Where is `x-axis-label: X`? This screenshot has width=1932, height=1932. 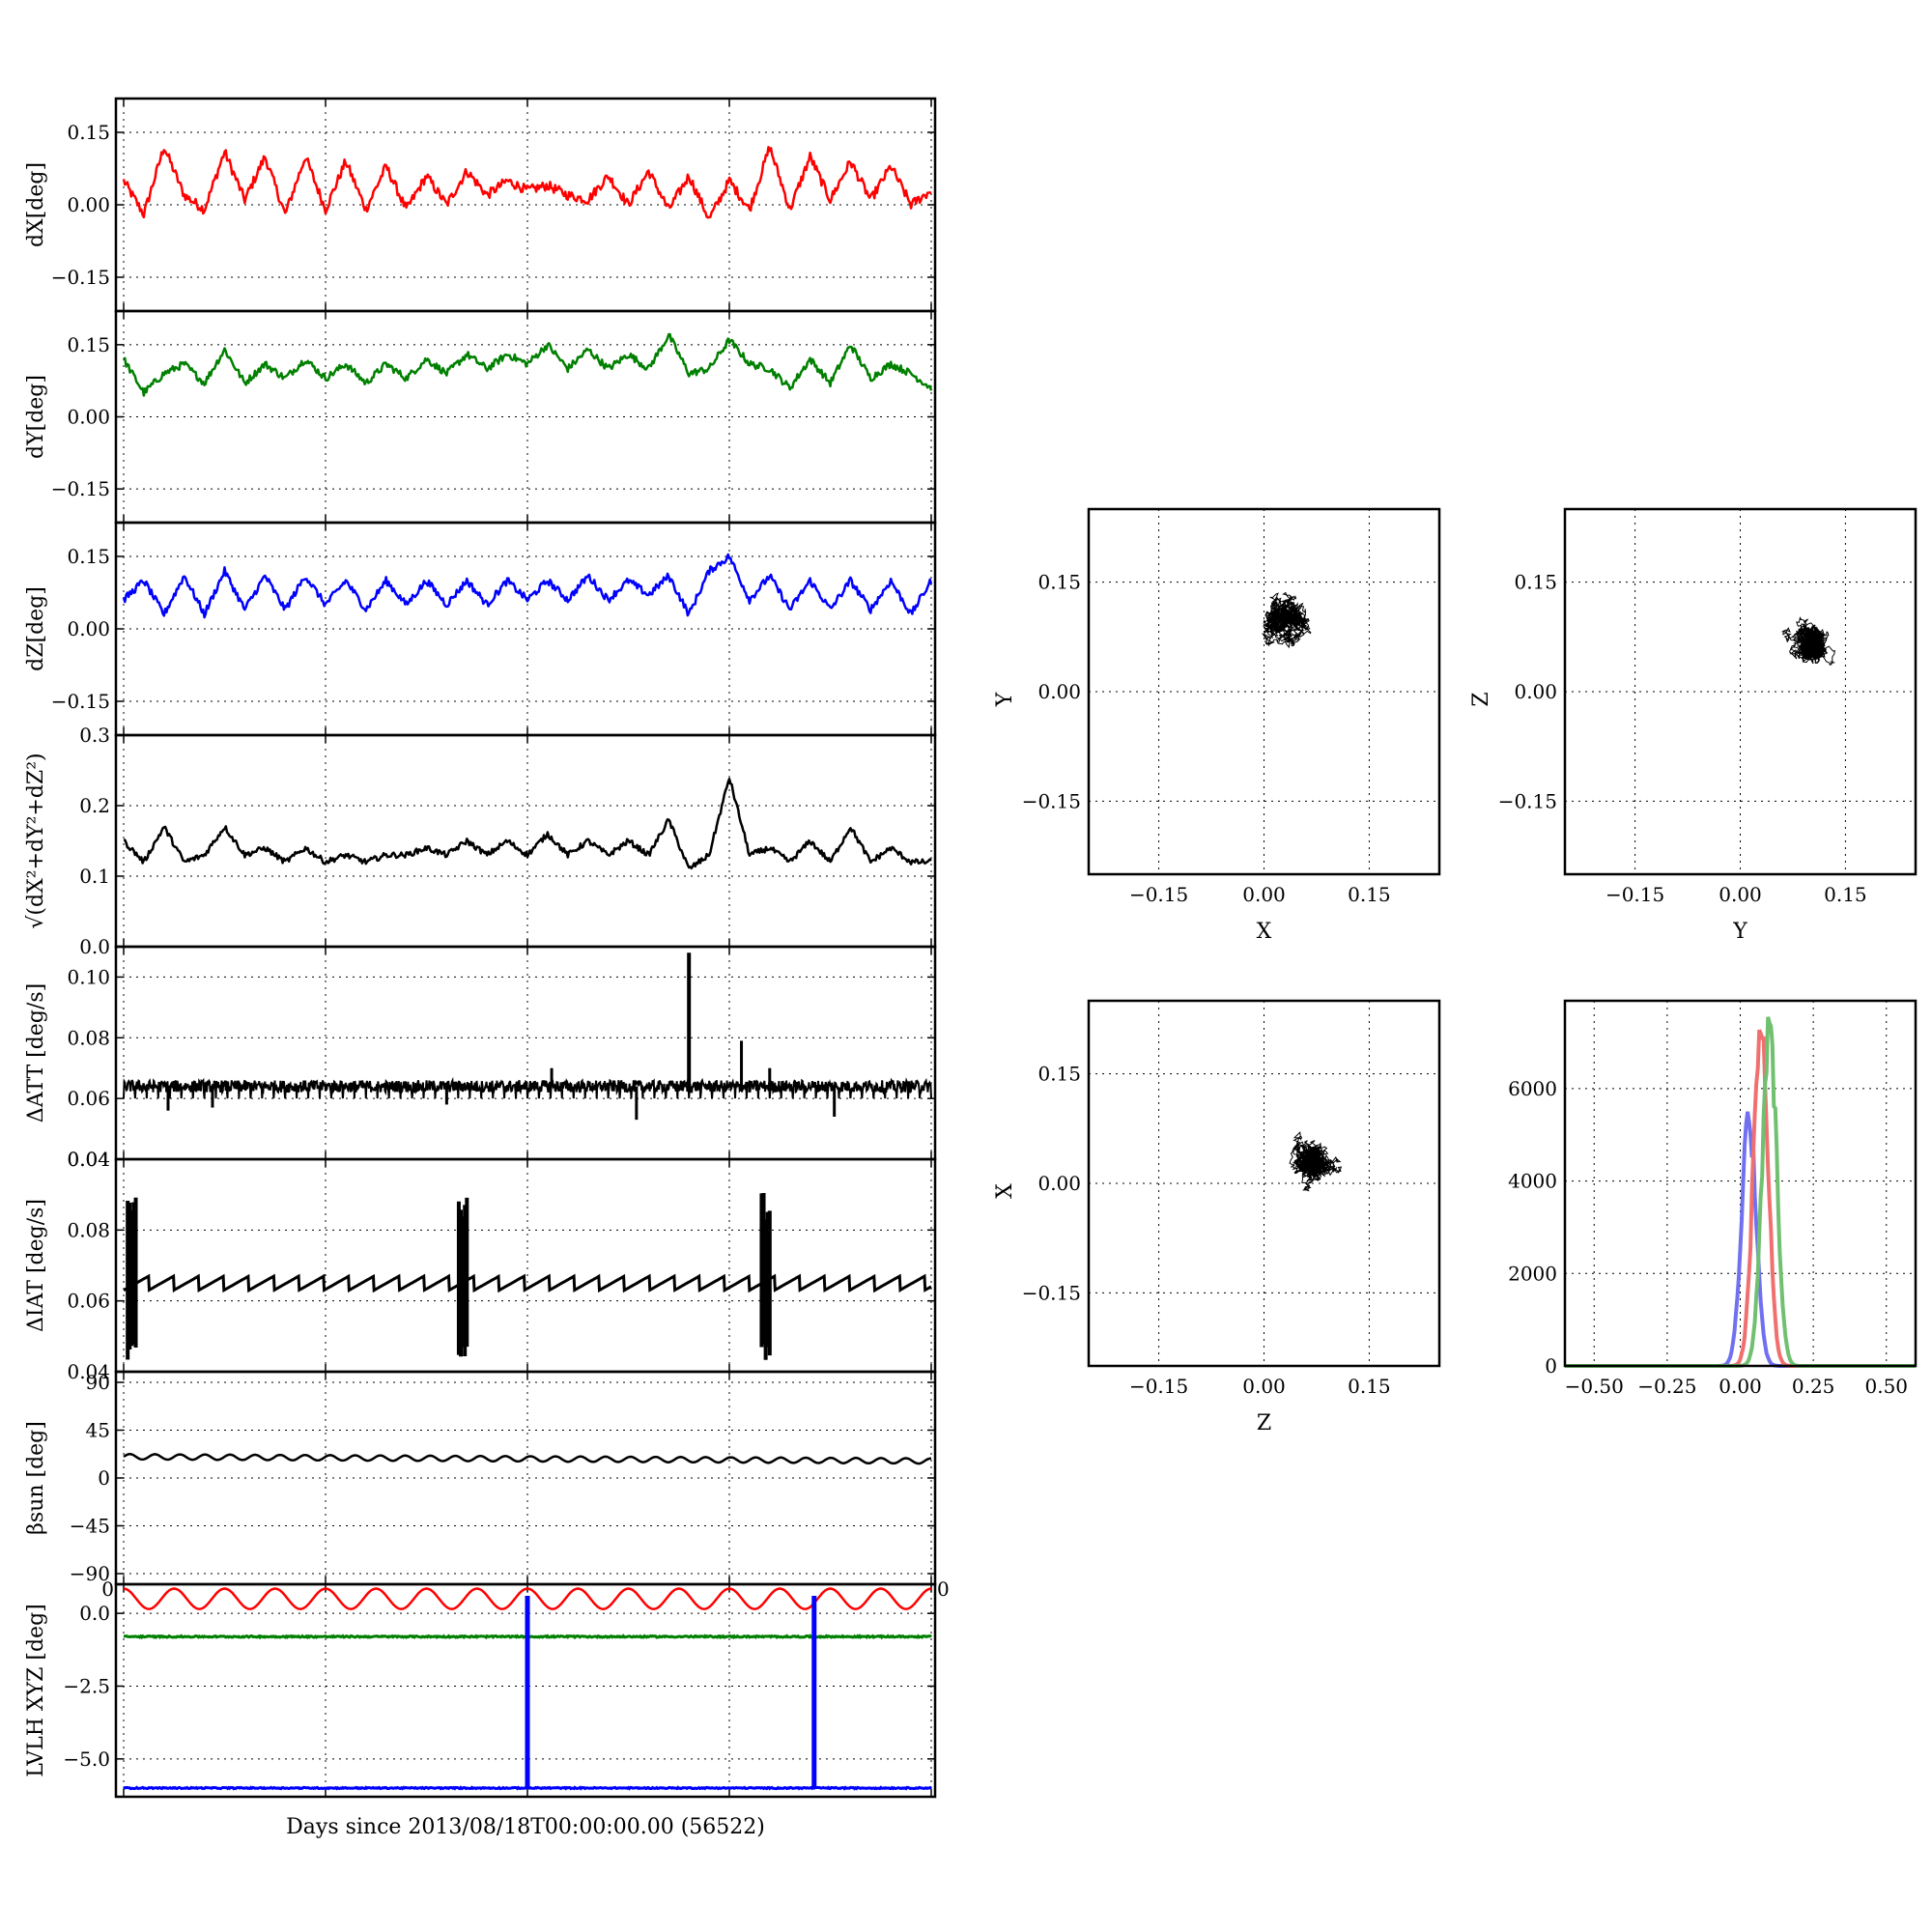 x-axis-label: X is located at coordinates (1264, 932).